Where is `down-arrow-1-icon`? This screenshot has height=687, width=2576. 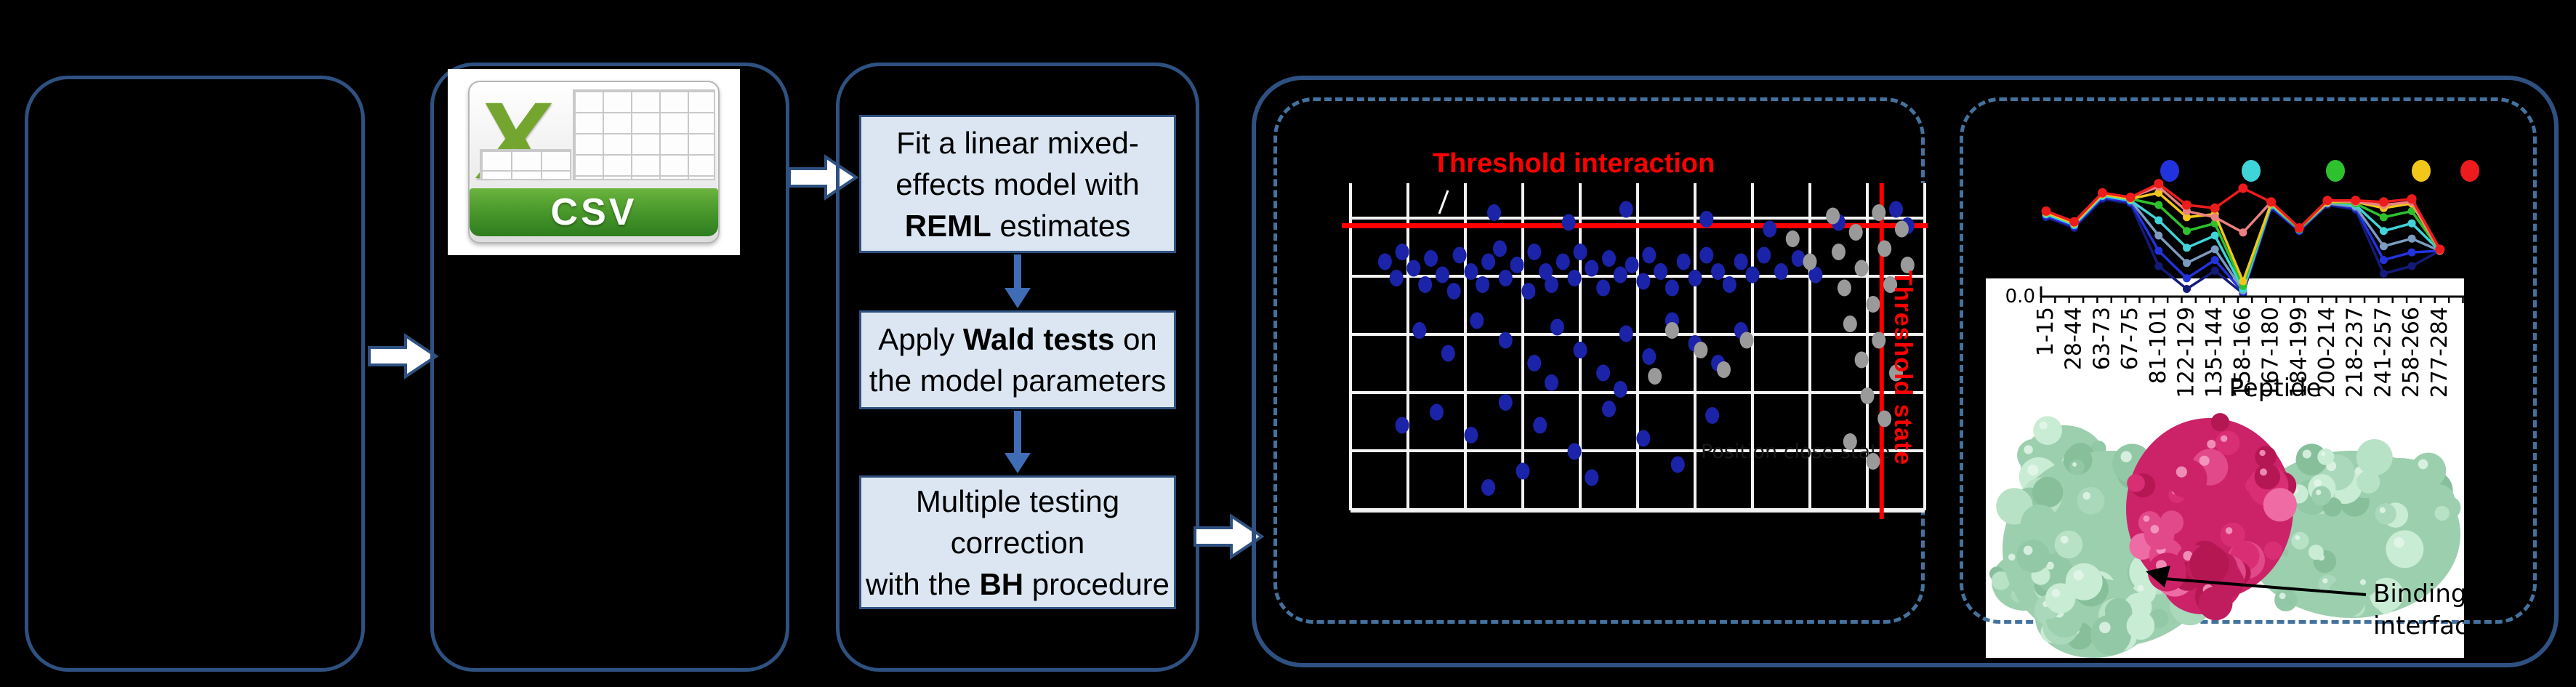 down-arrow-1-icon is located at coordinates (1018, 281).